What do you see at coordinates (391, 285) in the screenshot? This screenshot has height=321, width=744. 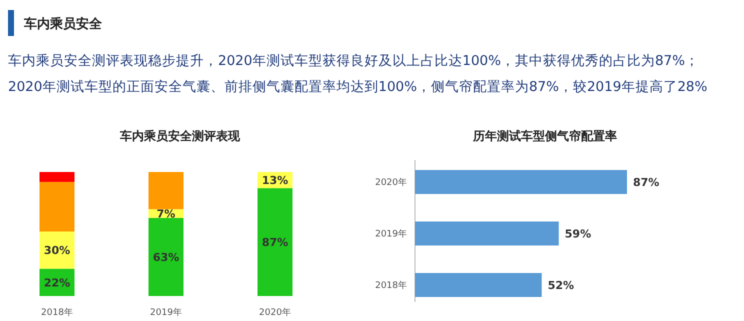 I see `y-tick-label: 2018年` at bounding box center [391, 285].